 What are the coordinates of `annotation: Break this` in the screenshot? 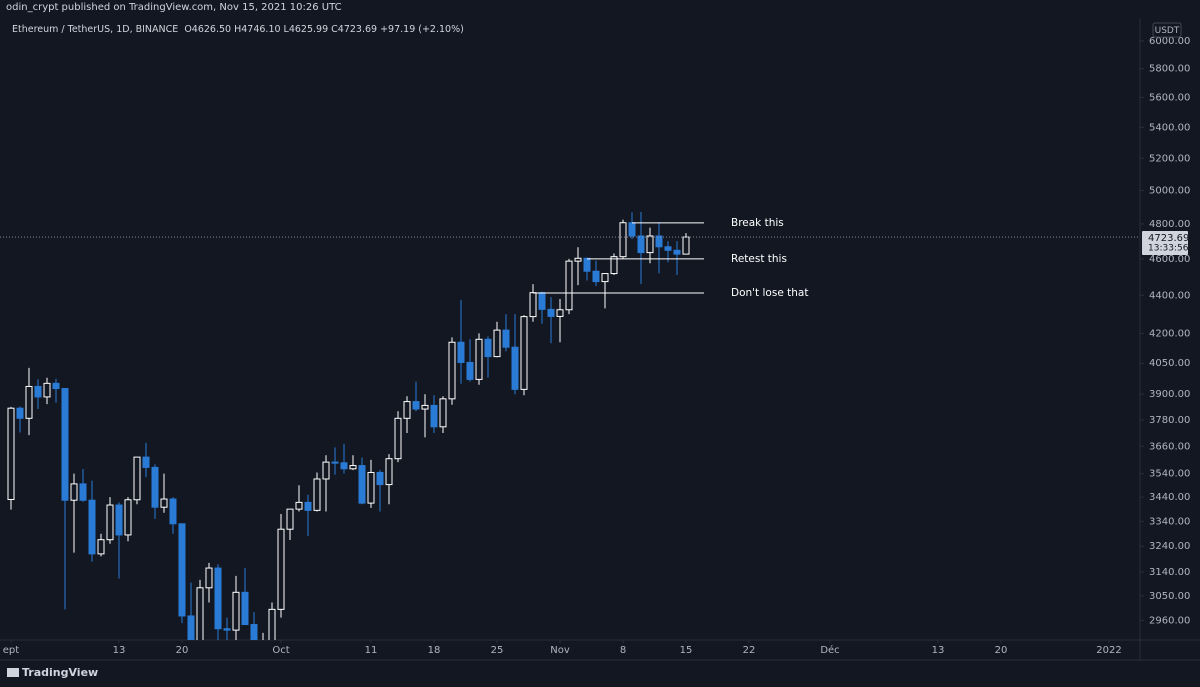 It's located at (757, 223).